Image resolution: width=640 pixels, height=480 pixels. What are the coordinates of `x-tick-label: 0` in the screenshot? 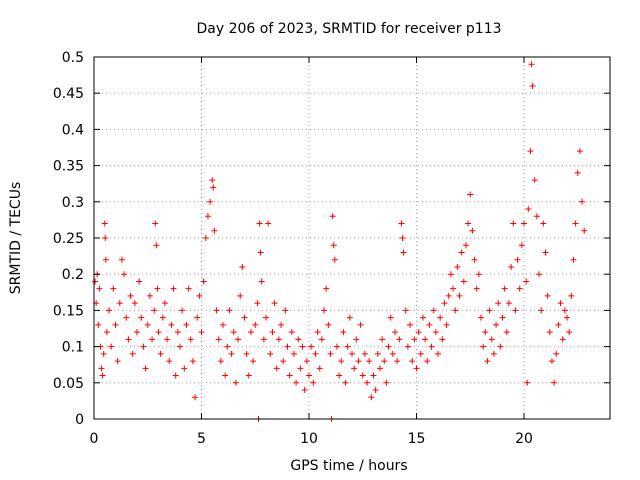 It's located at (94, 439).